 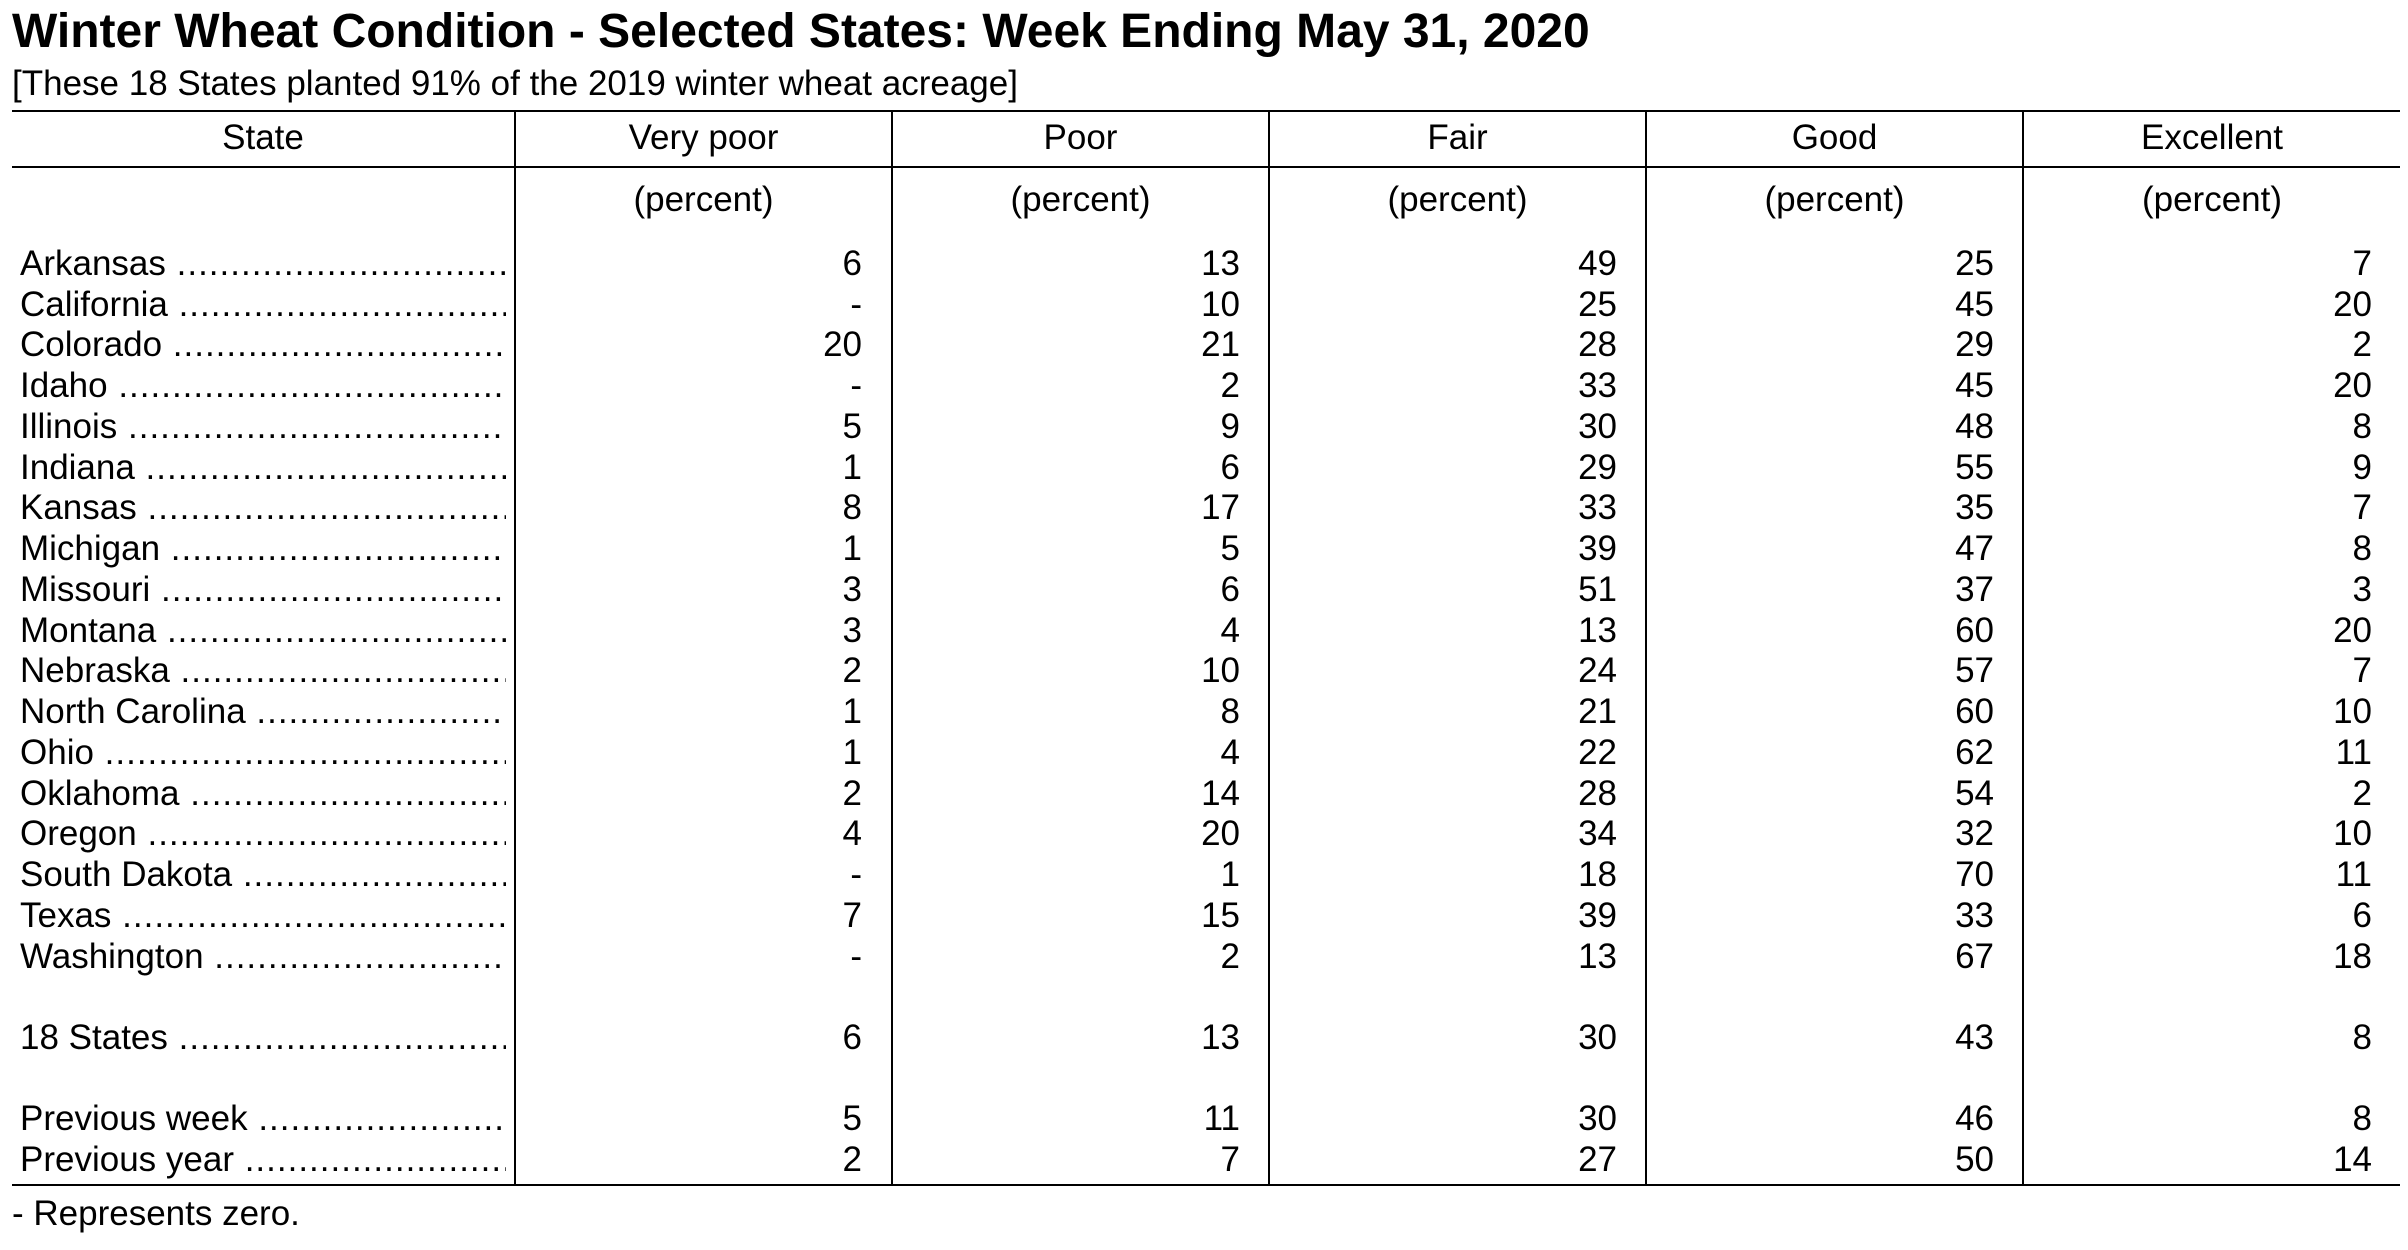 I want to click on fair-value: 18, so click(x=1597, y=874).